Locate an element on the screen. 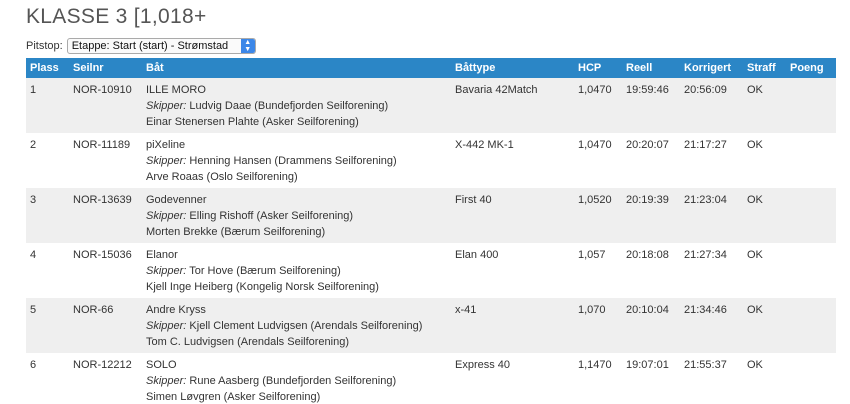  skipper-name: Ludvig Daae (Bundefjorden Seilforening) is located at coordinates (289, 106).